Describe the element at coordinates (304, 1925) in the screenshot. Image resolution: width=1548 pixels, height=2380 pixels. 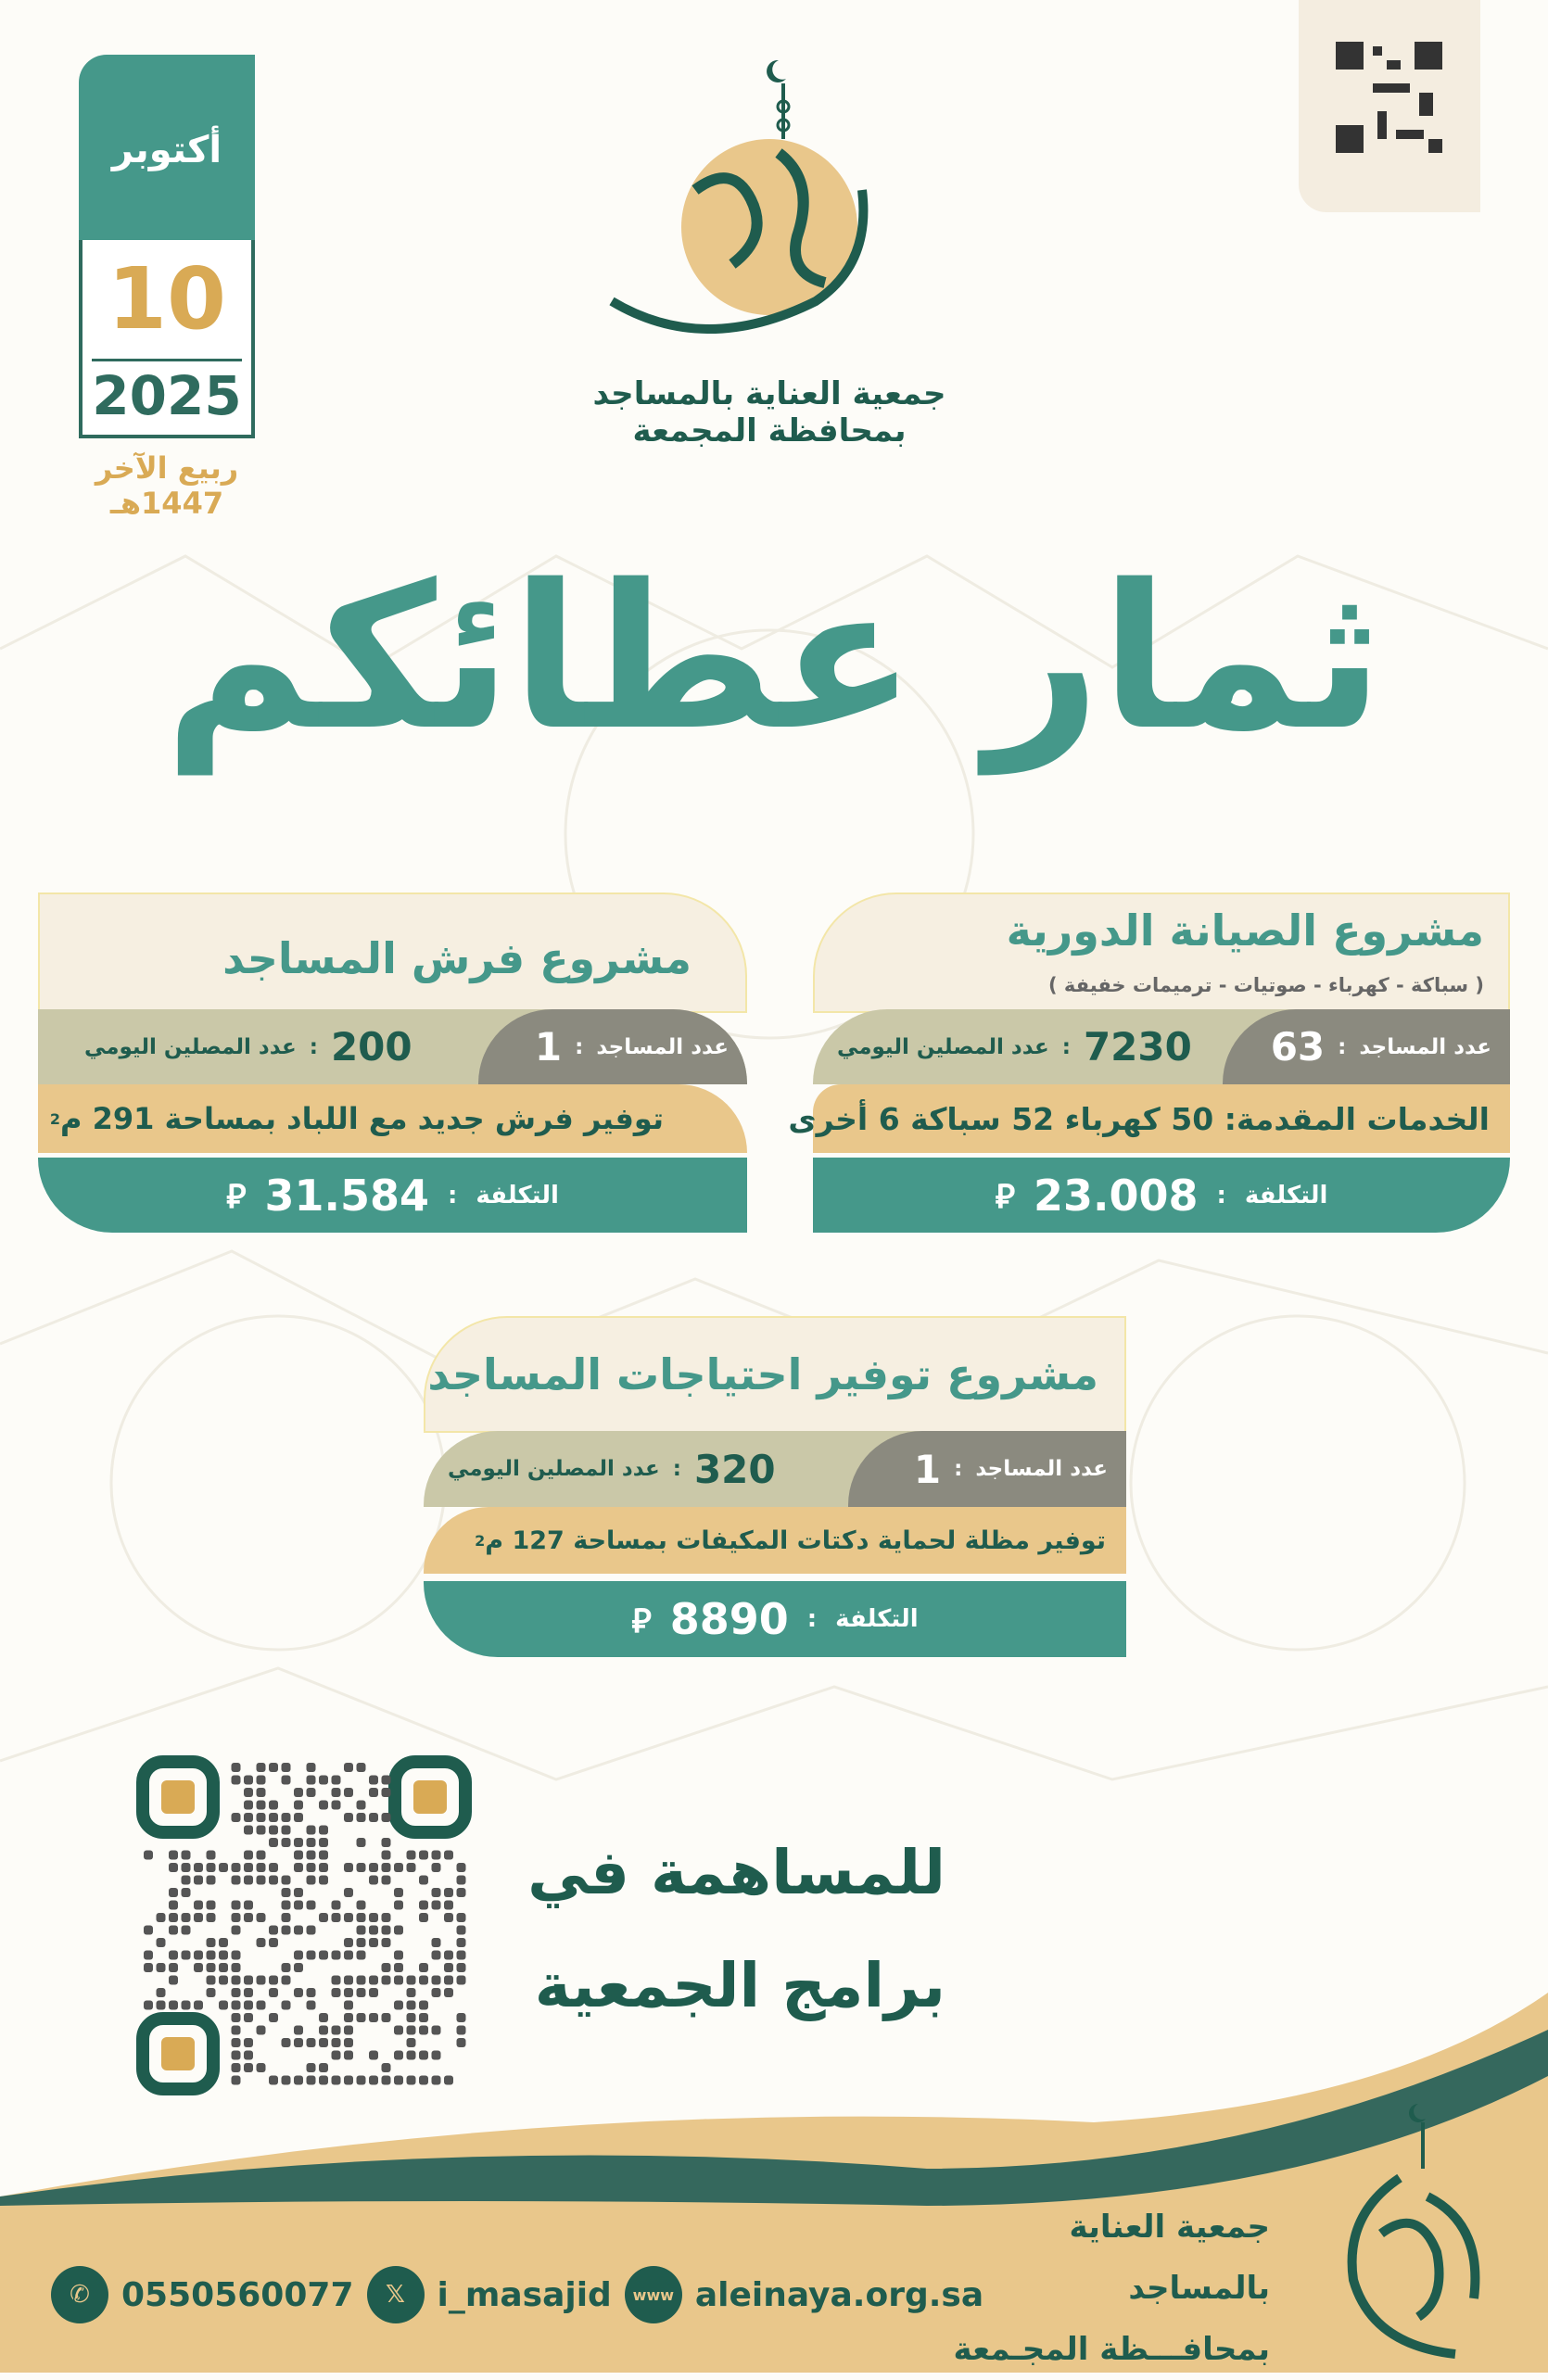
I see `qr-code-donate` at that location.